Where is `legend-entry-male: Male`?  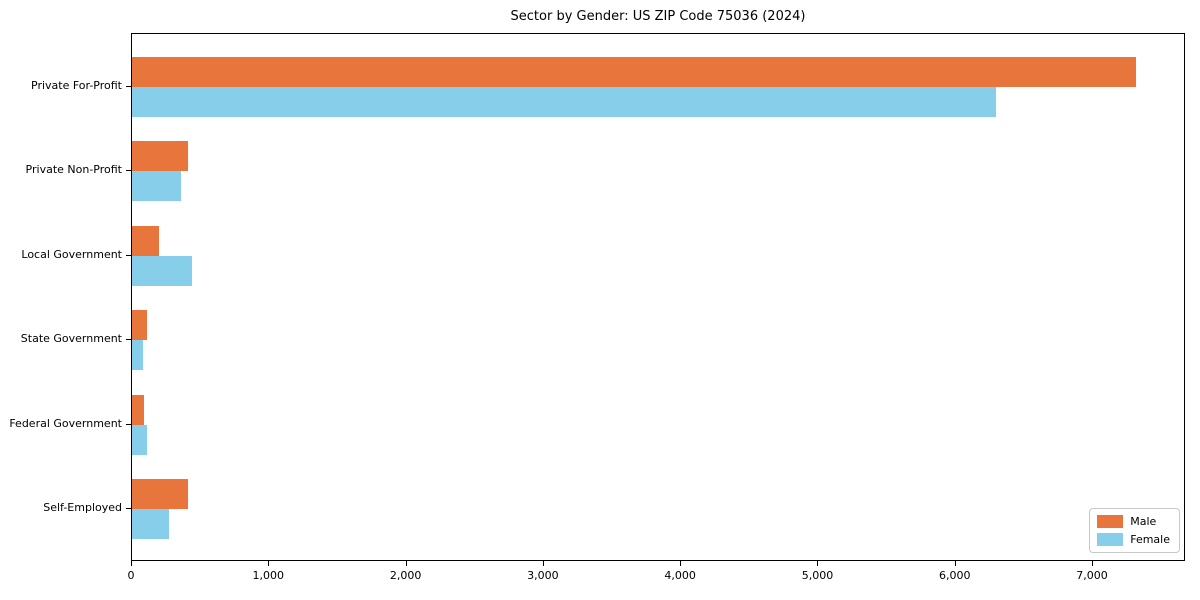
legend-entry-male: Male is located at coordinates (1133, 521).